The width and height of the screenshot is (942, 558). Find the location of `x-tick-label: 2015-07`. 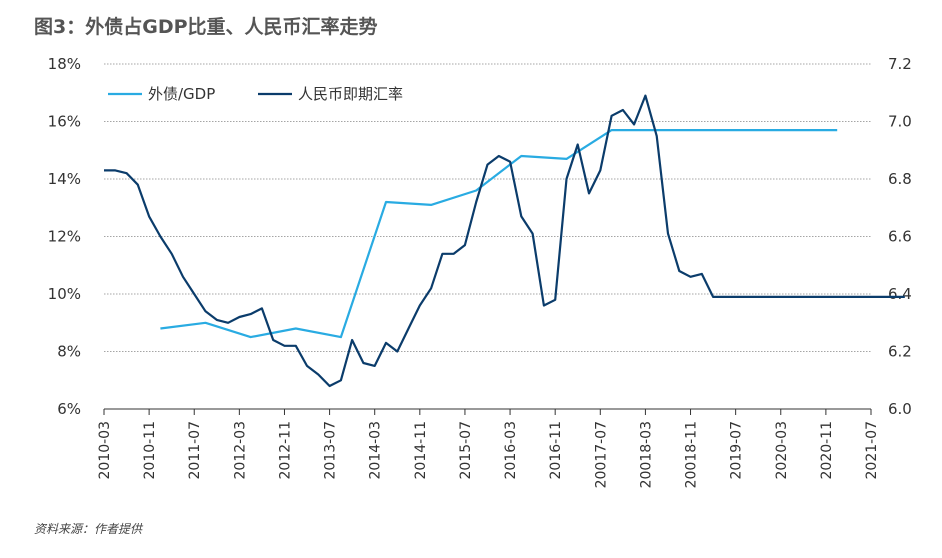

x-tick-label: 2015-07 is located at coordinates (466, 450).